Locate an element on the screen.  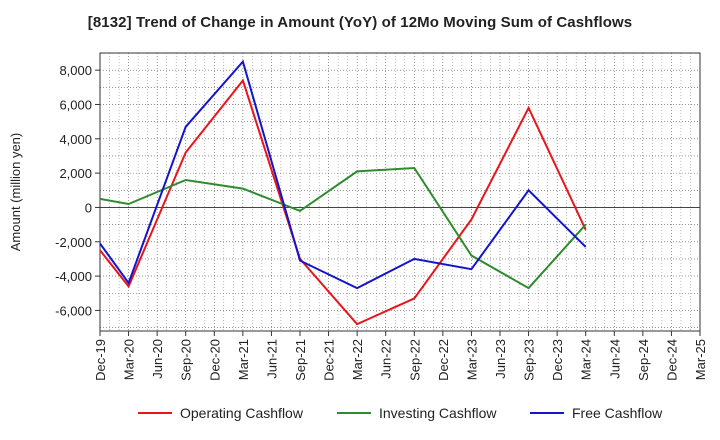
y-tick-label: 4,000 is located at coordinates (75, 139).